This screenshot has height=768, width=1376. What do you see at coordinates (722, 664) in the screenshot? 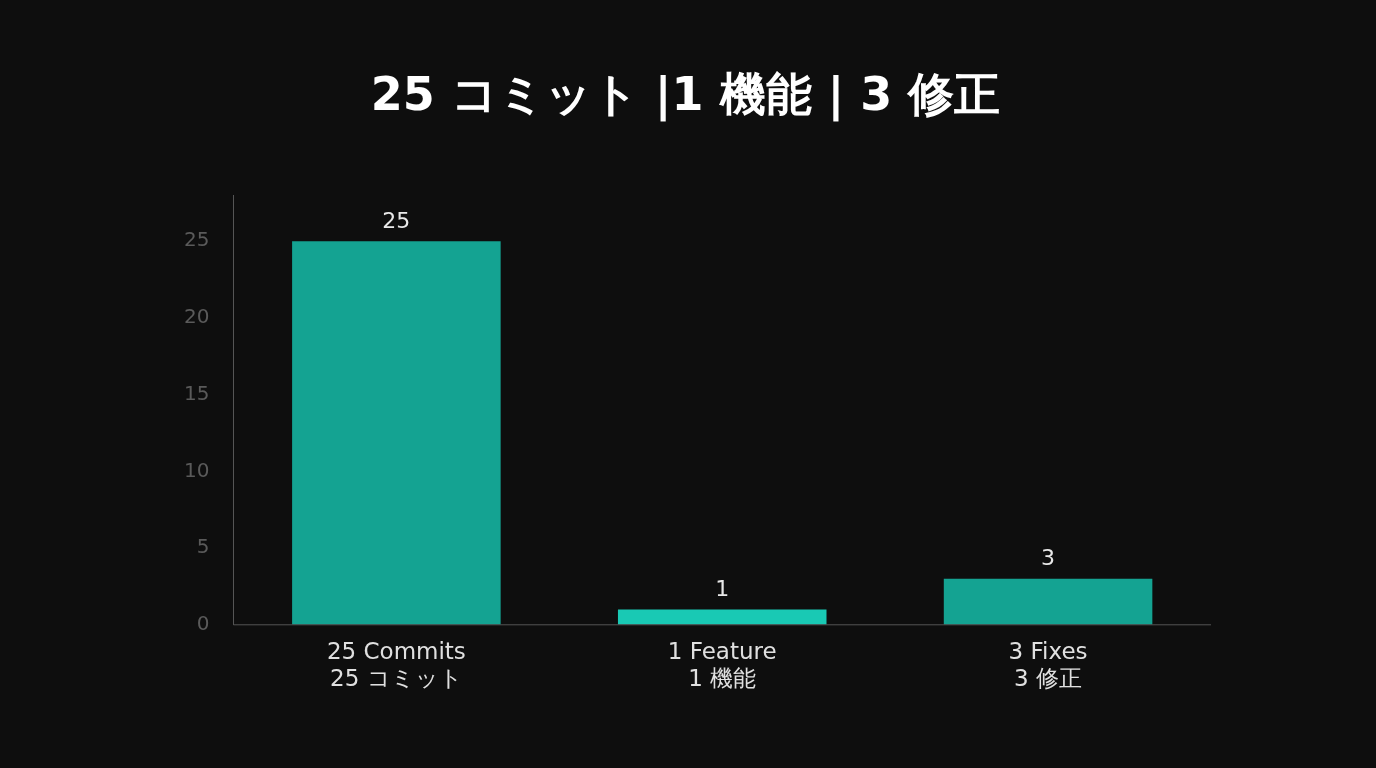
I see `x-tick-label: 1 Feature 1 機能` at bounding box center [722, 664].